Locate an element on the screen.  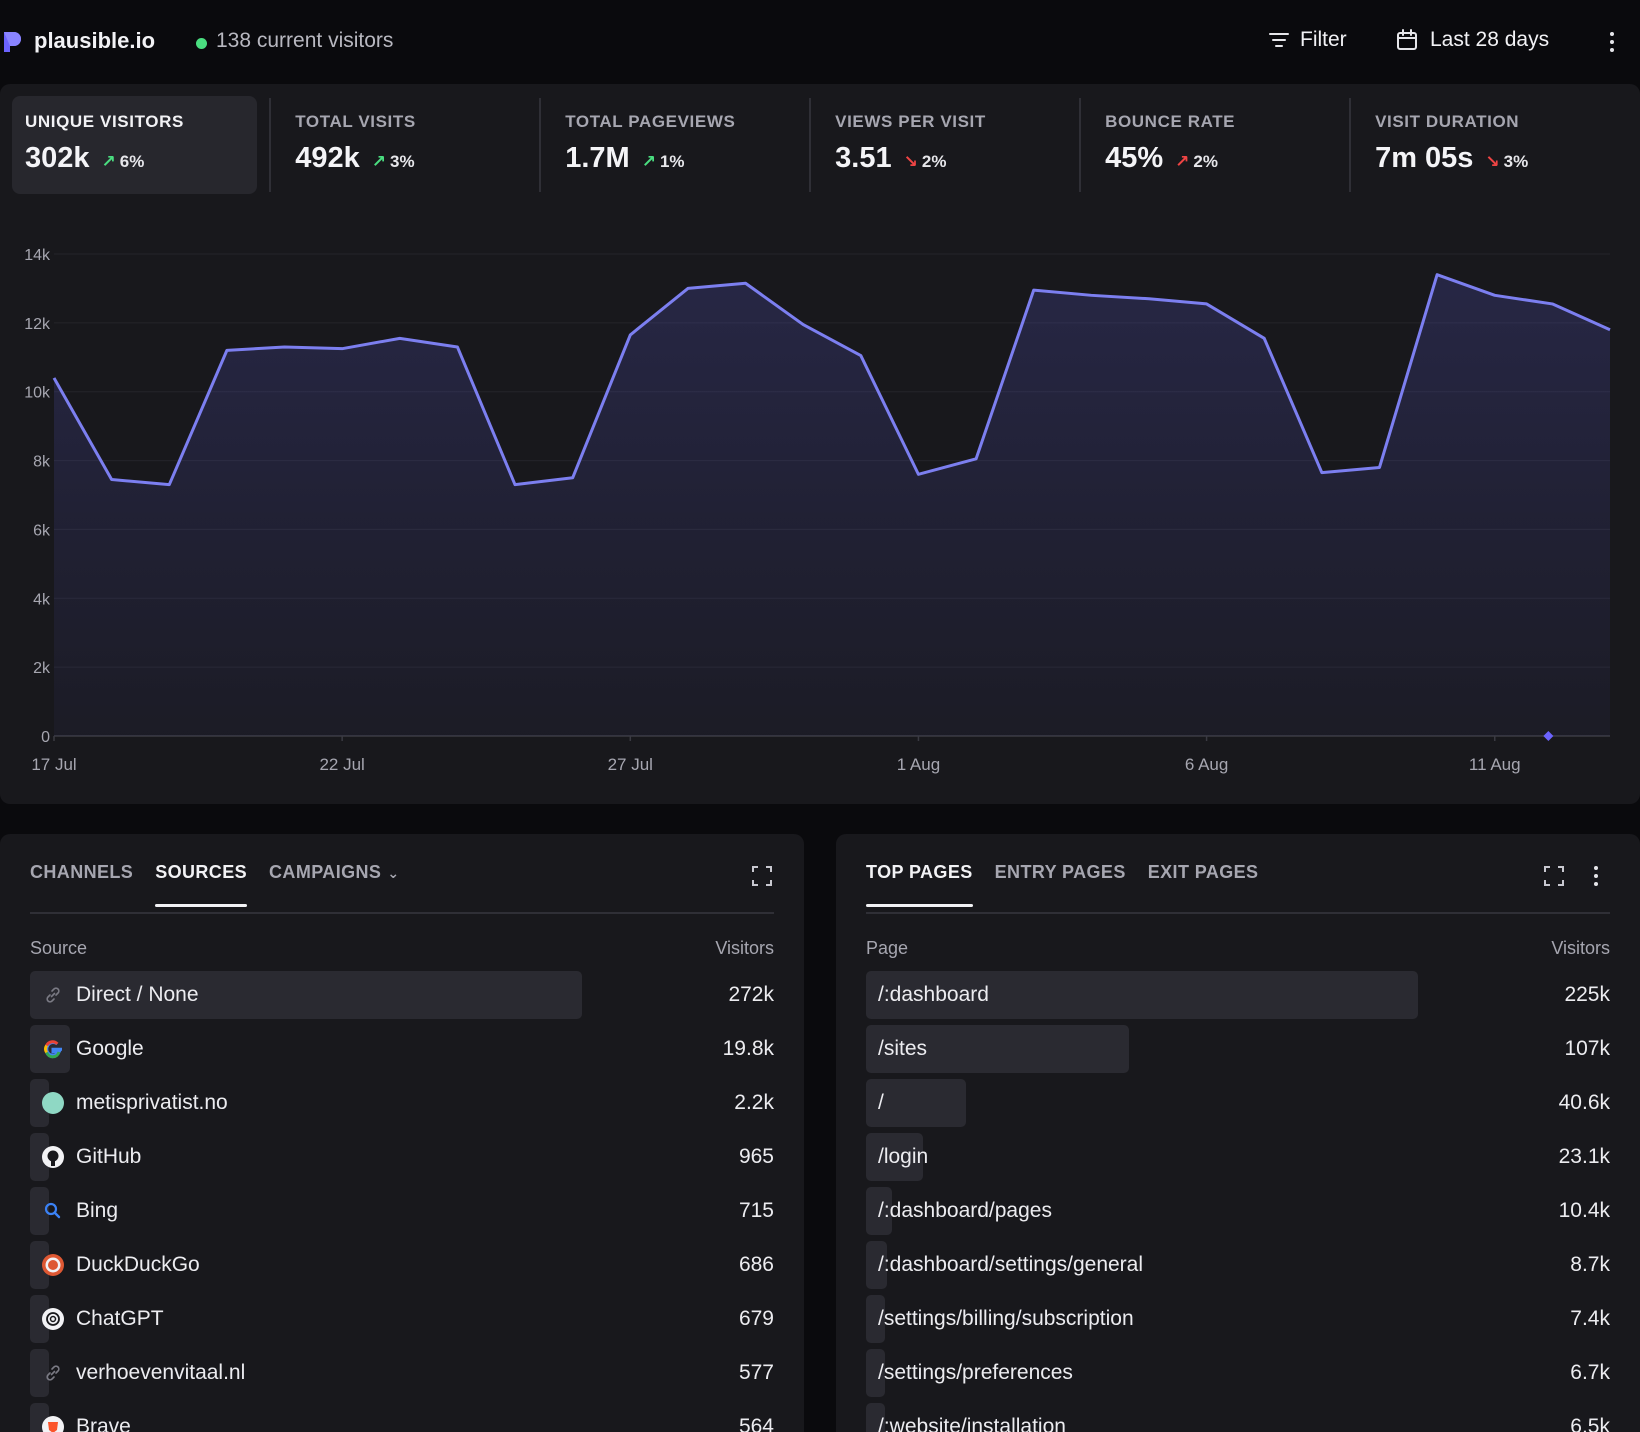
annotation-marker is located at coordinates (1548, 736).